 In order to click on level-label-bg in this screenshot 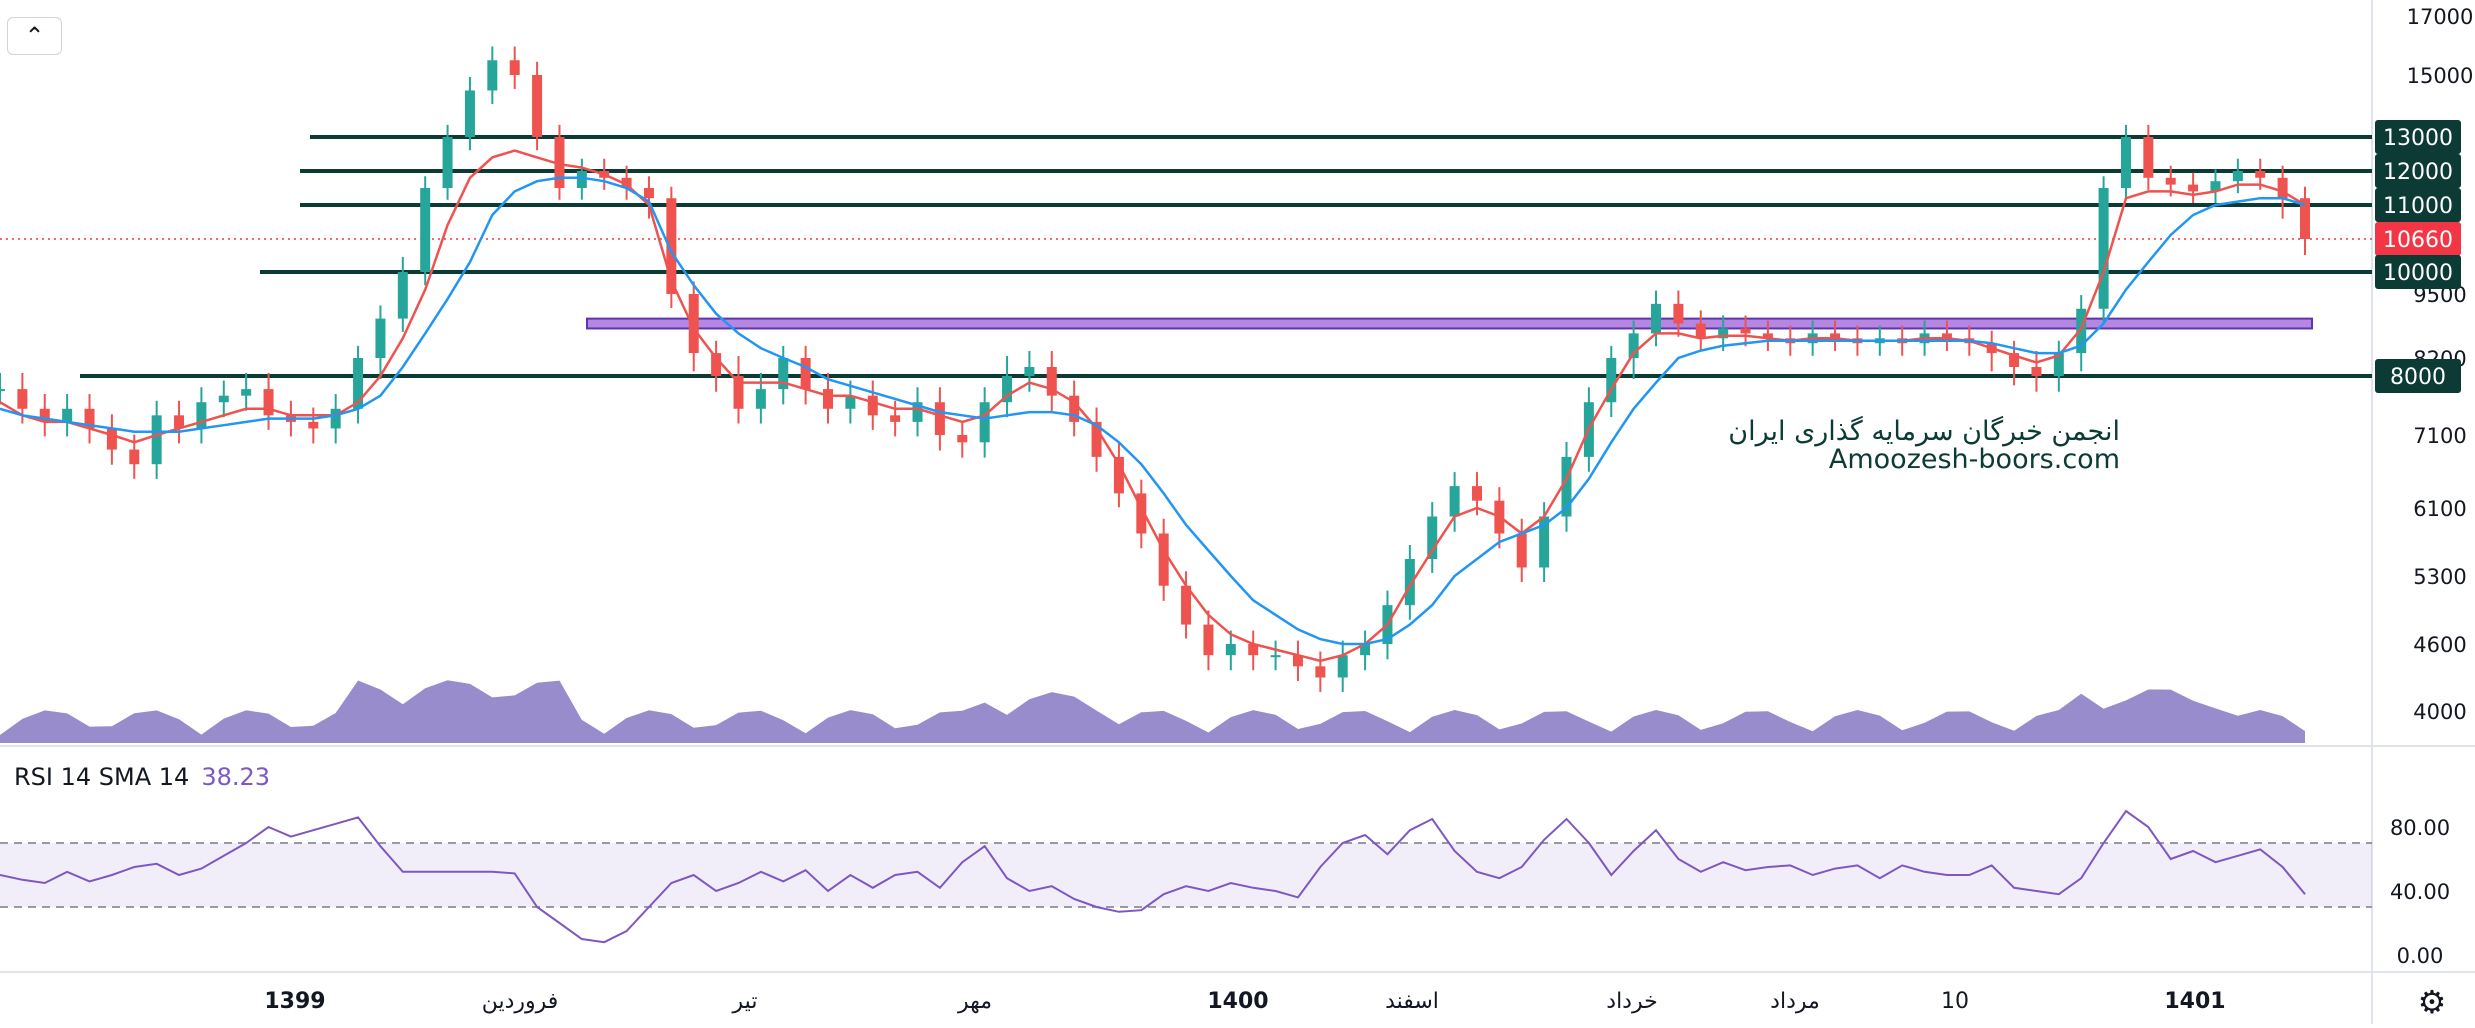, I will do `click(2418, 376)`.